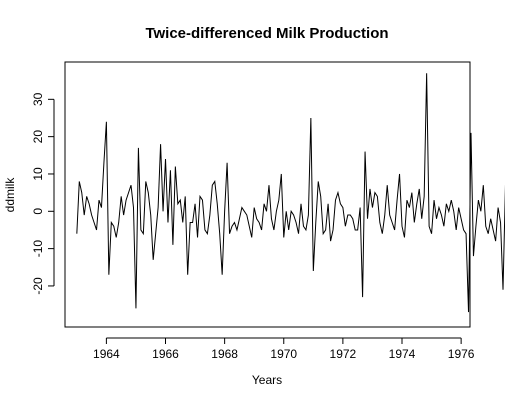 The image size is (505, 402). I want to click on y-tick-label: -10, so click(38, 249).